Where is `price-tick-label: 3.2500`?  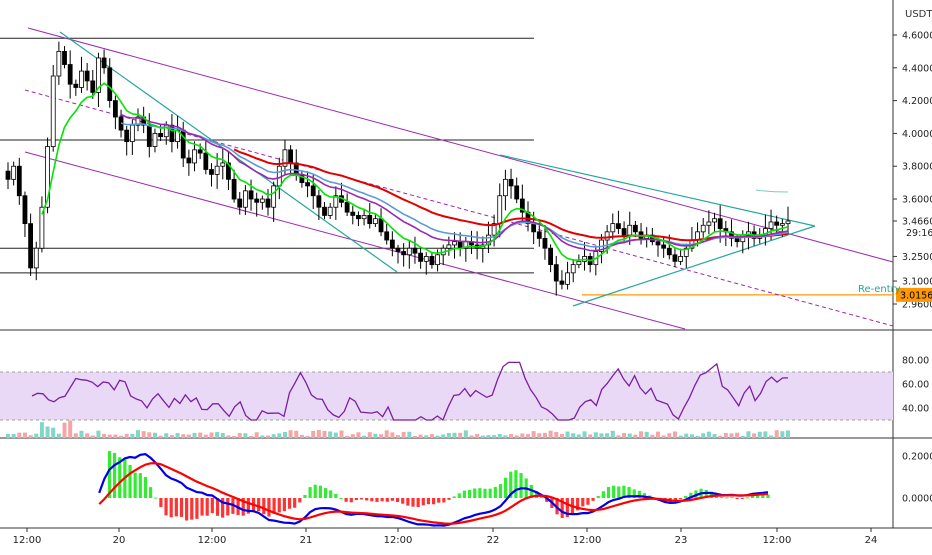 price-tick-label: 3.2500 is located at coordinates (917, 257).